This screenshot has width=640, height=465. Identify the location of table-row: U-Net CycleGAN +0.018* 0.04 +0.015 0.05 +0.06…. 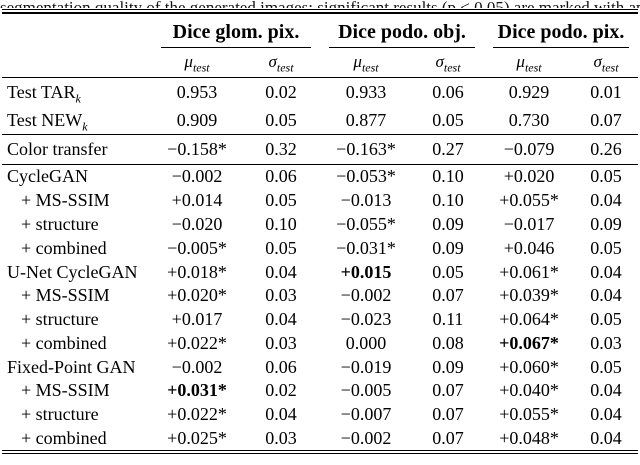
(320, 272).